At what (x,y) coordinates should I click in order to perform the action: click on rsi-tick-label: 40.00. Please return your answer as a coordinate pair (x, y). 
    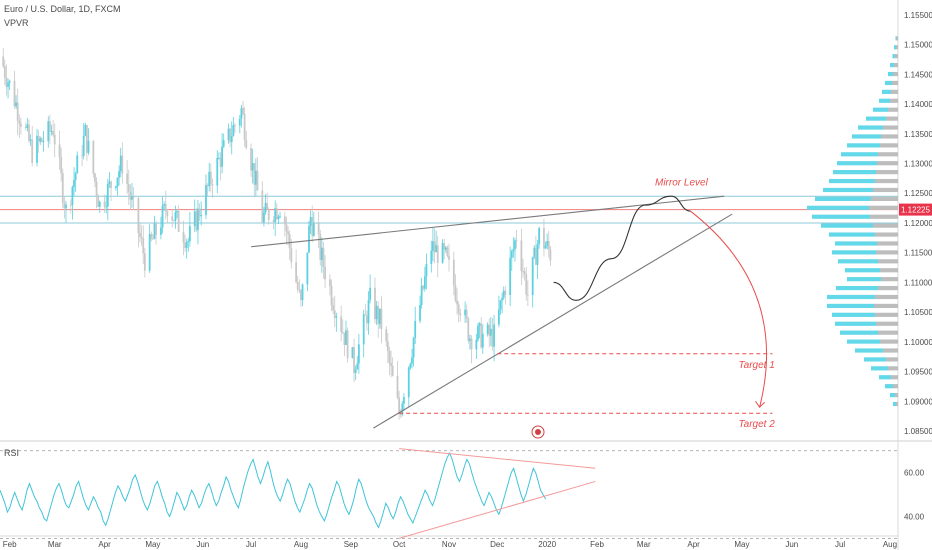
    Looking at the image, I should click on (914, 516).